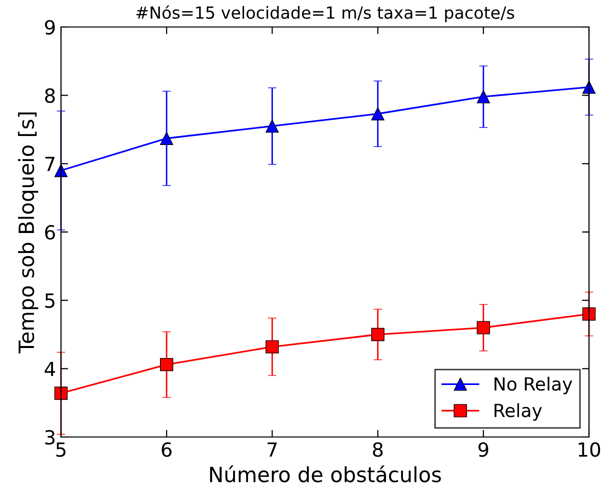 The image size is (603, 493). I want to click on x-tick-label: 9, so click(483, 449).